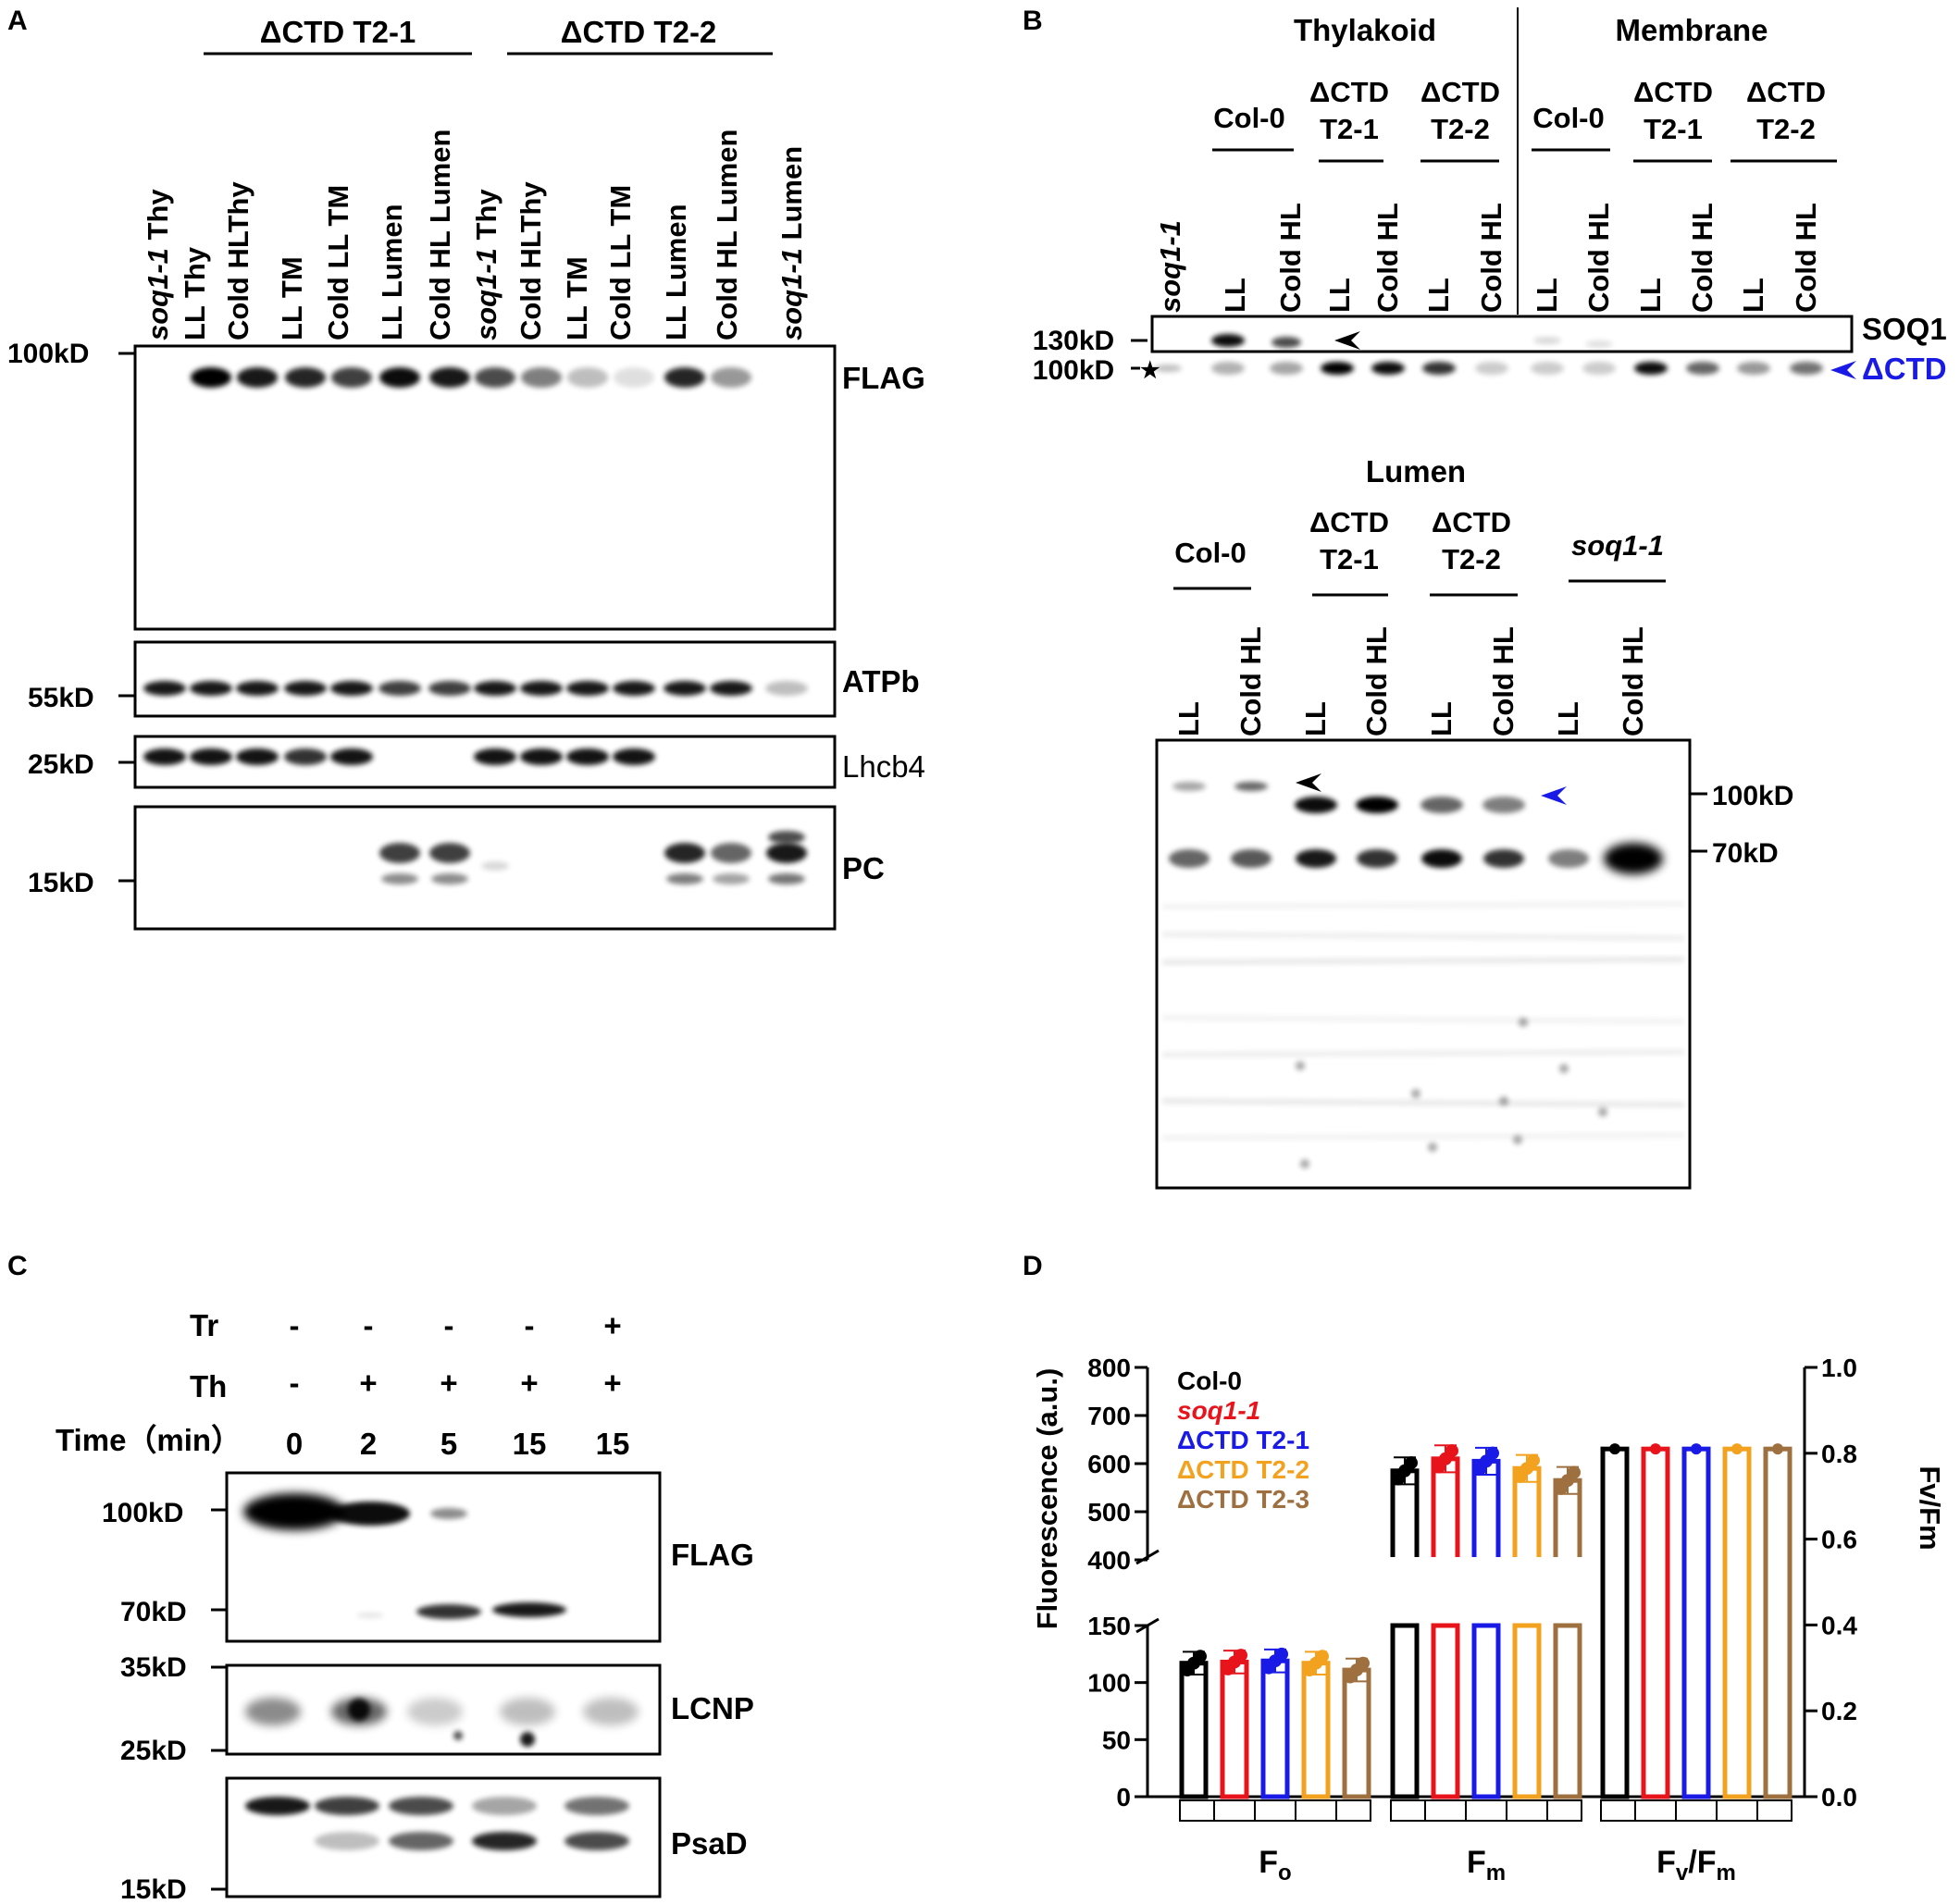 This screenshot has height=1904, width=1960. Describe the element at coordinates (1491, 258) in the screenshot. I see `lane-label-b-top-6: Cold HL` at that location.